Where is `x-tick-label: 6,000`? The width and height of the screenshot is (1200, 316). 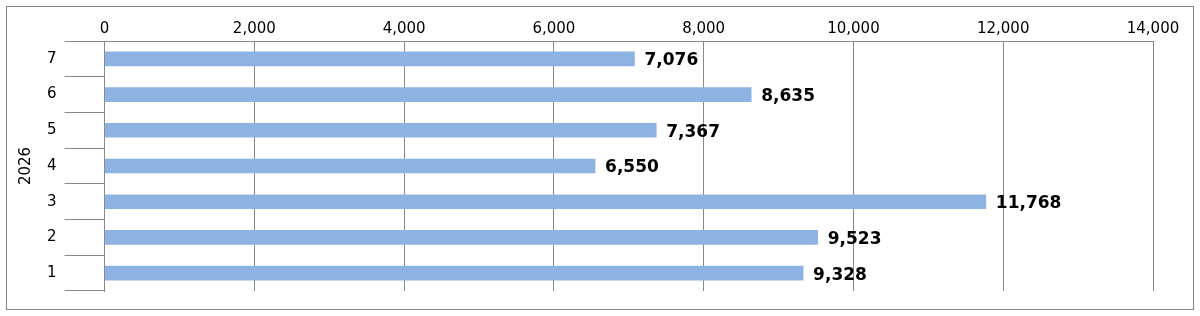 x-tick-label: 6,000 is located at coordinates (554, 27).